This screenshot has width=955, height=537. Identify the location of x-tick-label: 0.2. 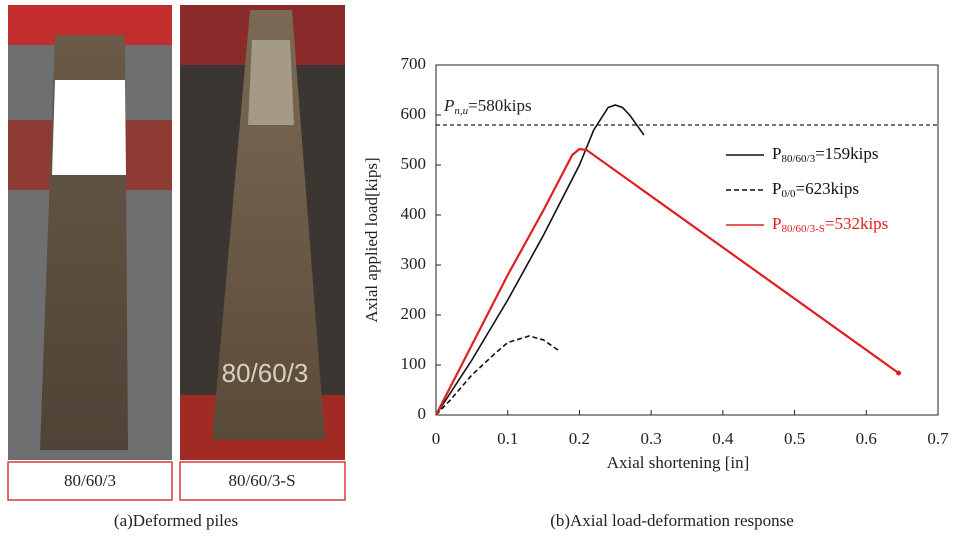
(579, 438).